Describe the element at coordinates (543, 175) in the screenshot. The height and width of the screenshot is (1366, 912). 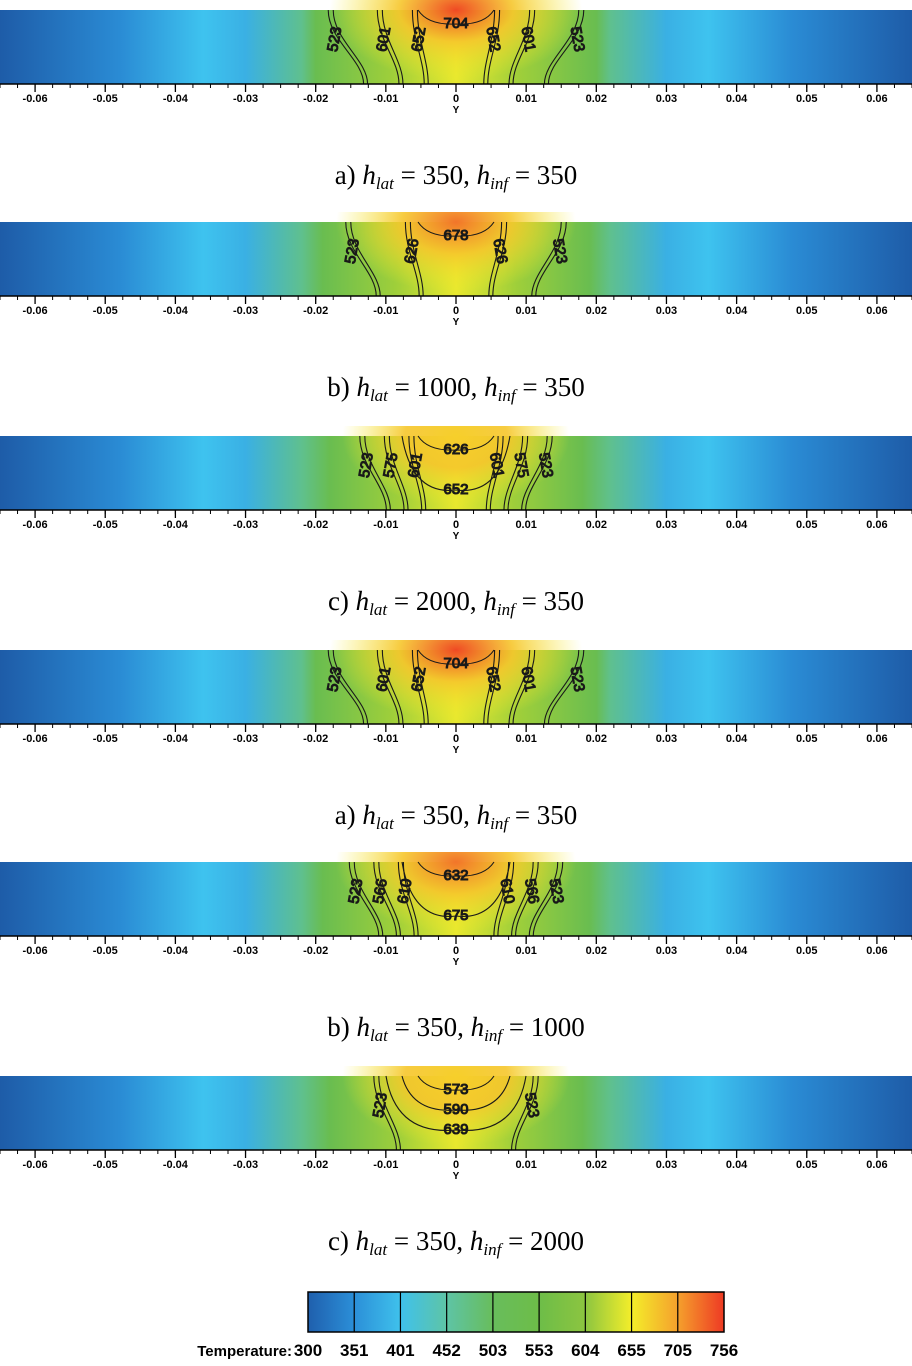
I see `caption-h-inf-value: = 350` at that location.